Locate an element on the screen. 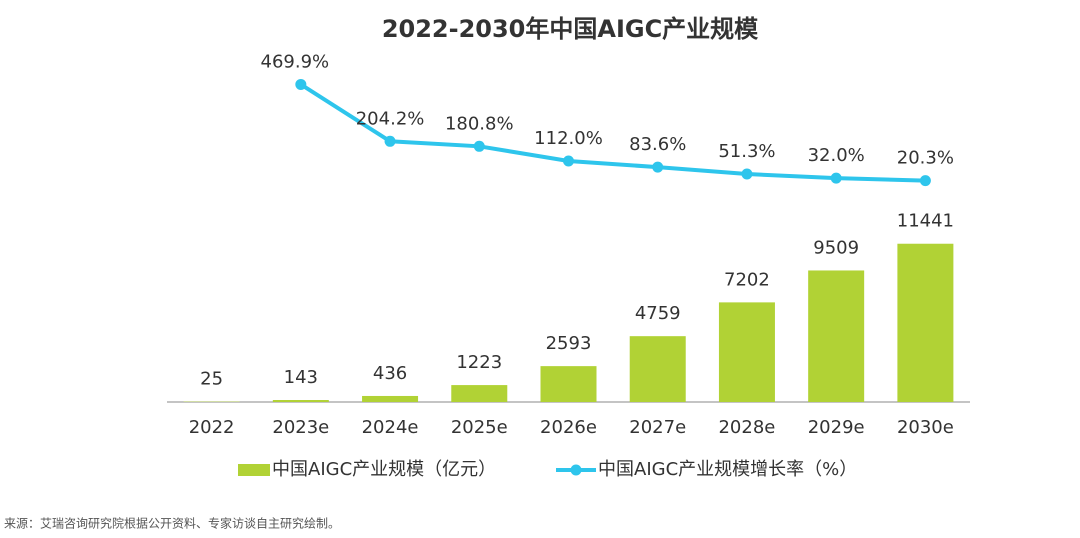 The width and height of the screenshot is (1080, 538). legend-label: 中国AIGC产业规模（亿元） is located at coordinates (384, 469).